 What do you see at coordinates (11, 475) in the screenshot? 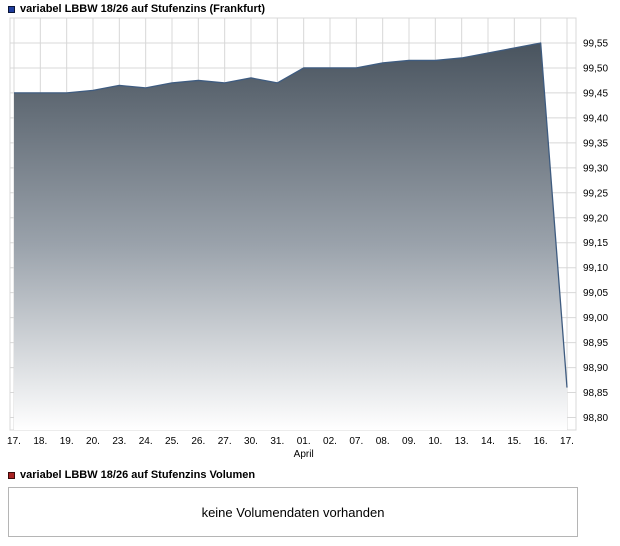
I see `volume-legend-swatch-icon` at bounding box center [11, 475].